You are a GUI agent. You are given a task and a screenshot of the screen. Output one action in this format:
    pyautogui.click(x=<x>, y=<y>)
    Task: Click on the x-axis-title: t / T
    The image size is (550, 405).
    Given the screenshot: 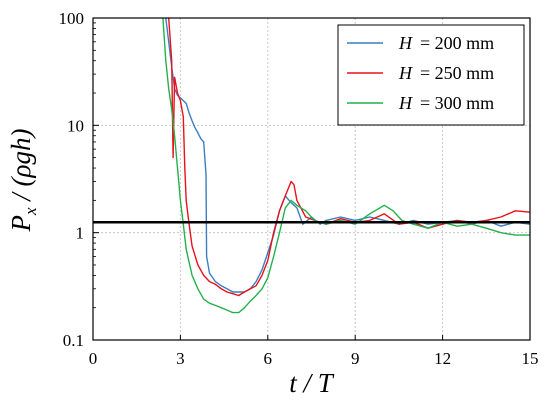 What is the action you would take?
    pyautogui.click(x=312, y=383)
    